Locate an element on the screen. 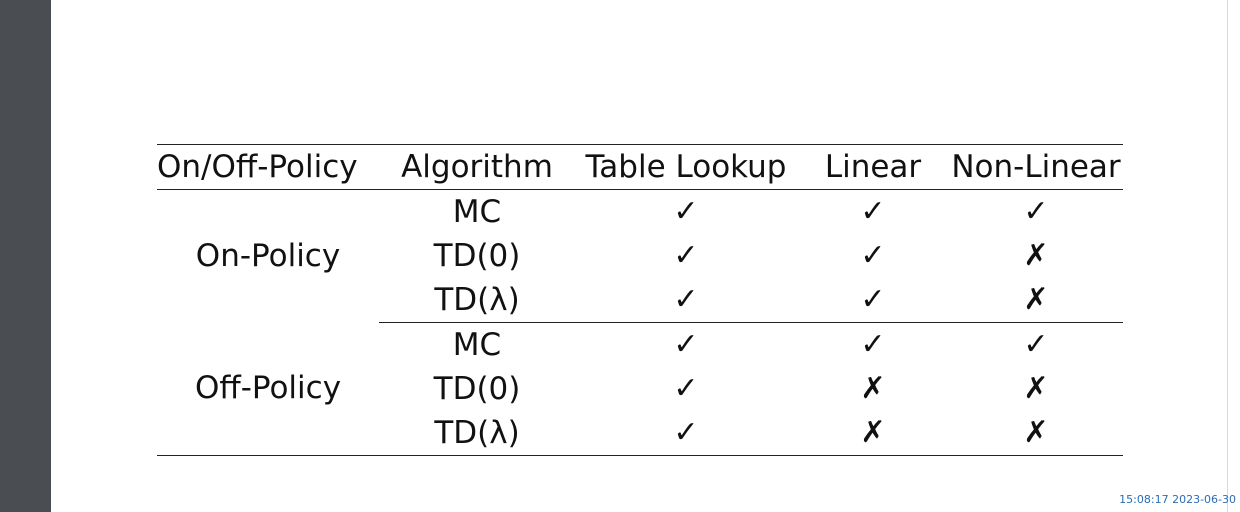 This screenshot has width=1240, height=512. page-edge is located at coordinates (1233, 256).